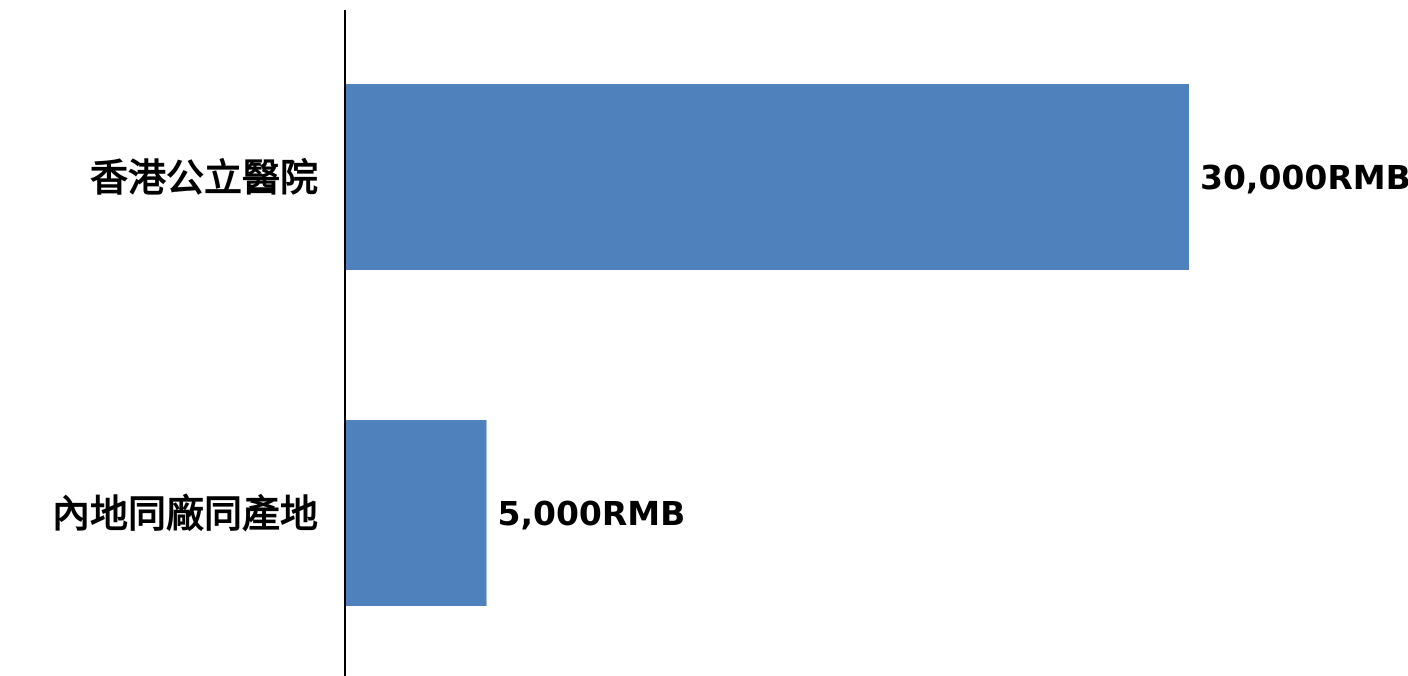  Describe the element at coordinates (185, 514) in the screenshot. I see `category-label-2: 內地同廠同產地` at that location.